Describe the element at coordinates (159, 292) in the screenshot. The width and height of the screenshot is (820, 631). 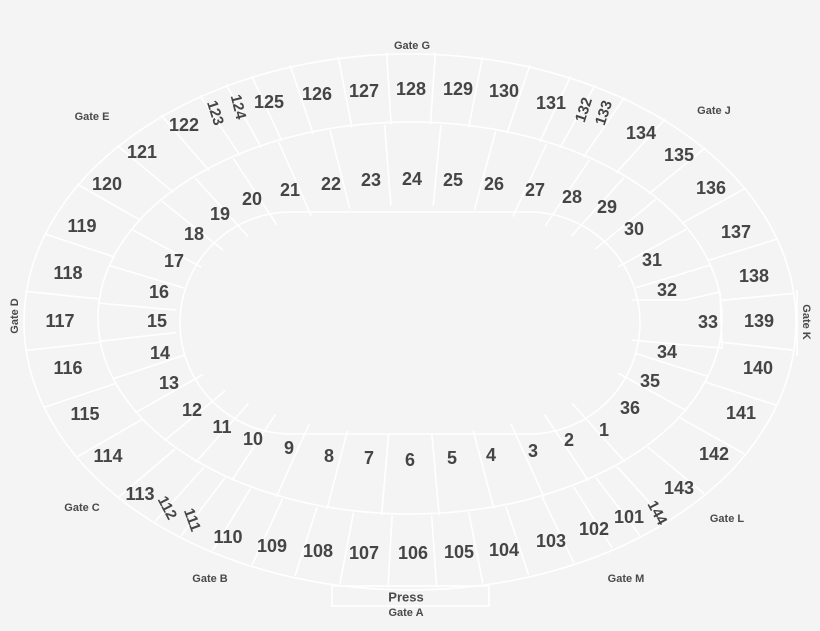
I see `section-16: 16` at that location.